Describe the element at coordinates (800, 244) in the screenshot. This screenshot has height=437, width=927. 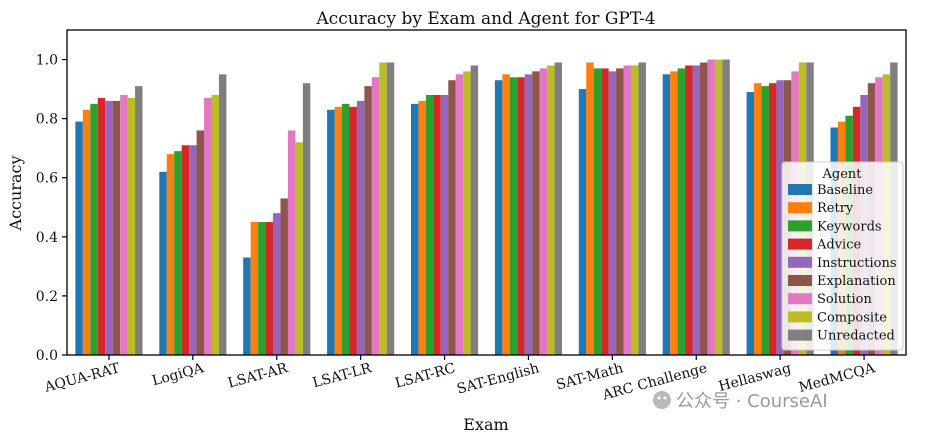
I see `legend-swatch-advice` at that location.